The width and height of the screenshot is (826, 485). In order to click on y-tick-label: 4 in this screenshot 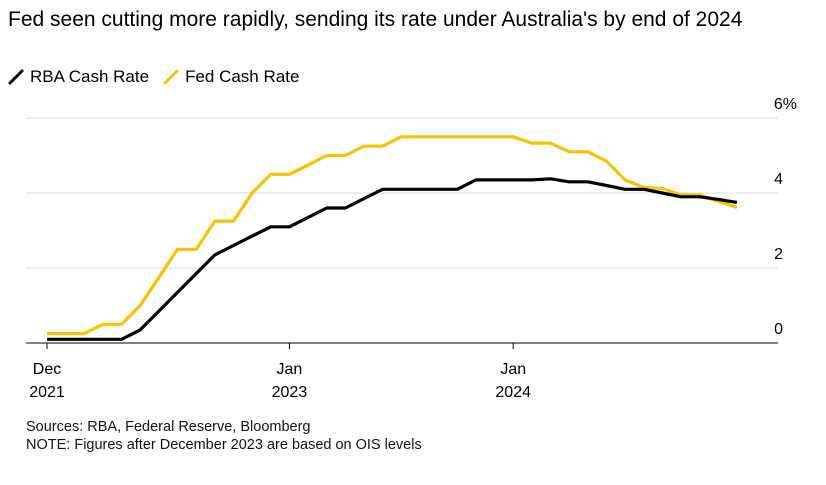, I will do `click(778, 179)`.